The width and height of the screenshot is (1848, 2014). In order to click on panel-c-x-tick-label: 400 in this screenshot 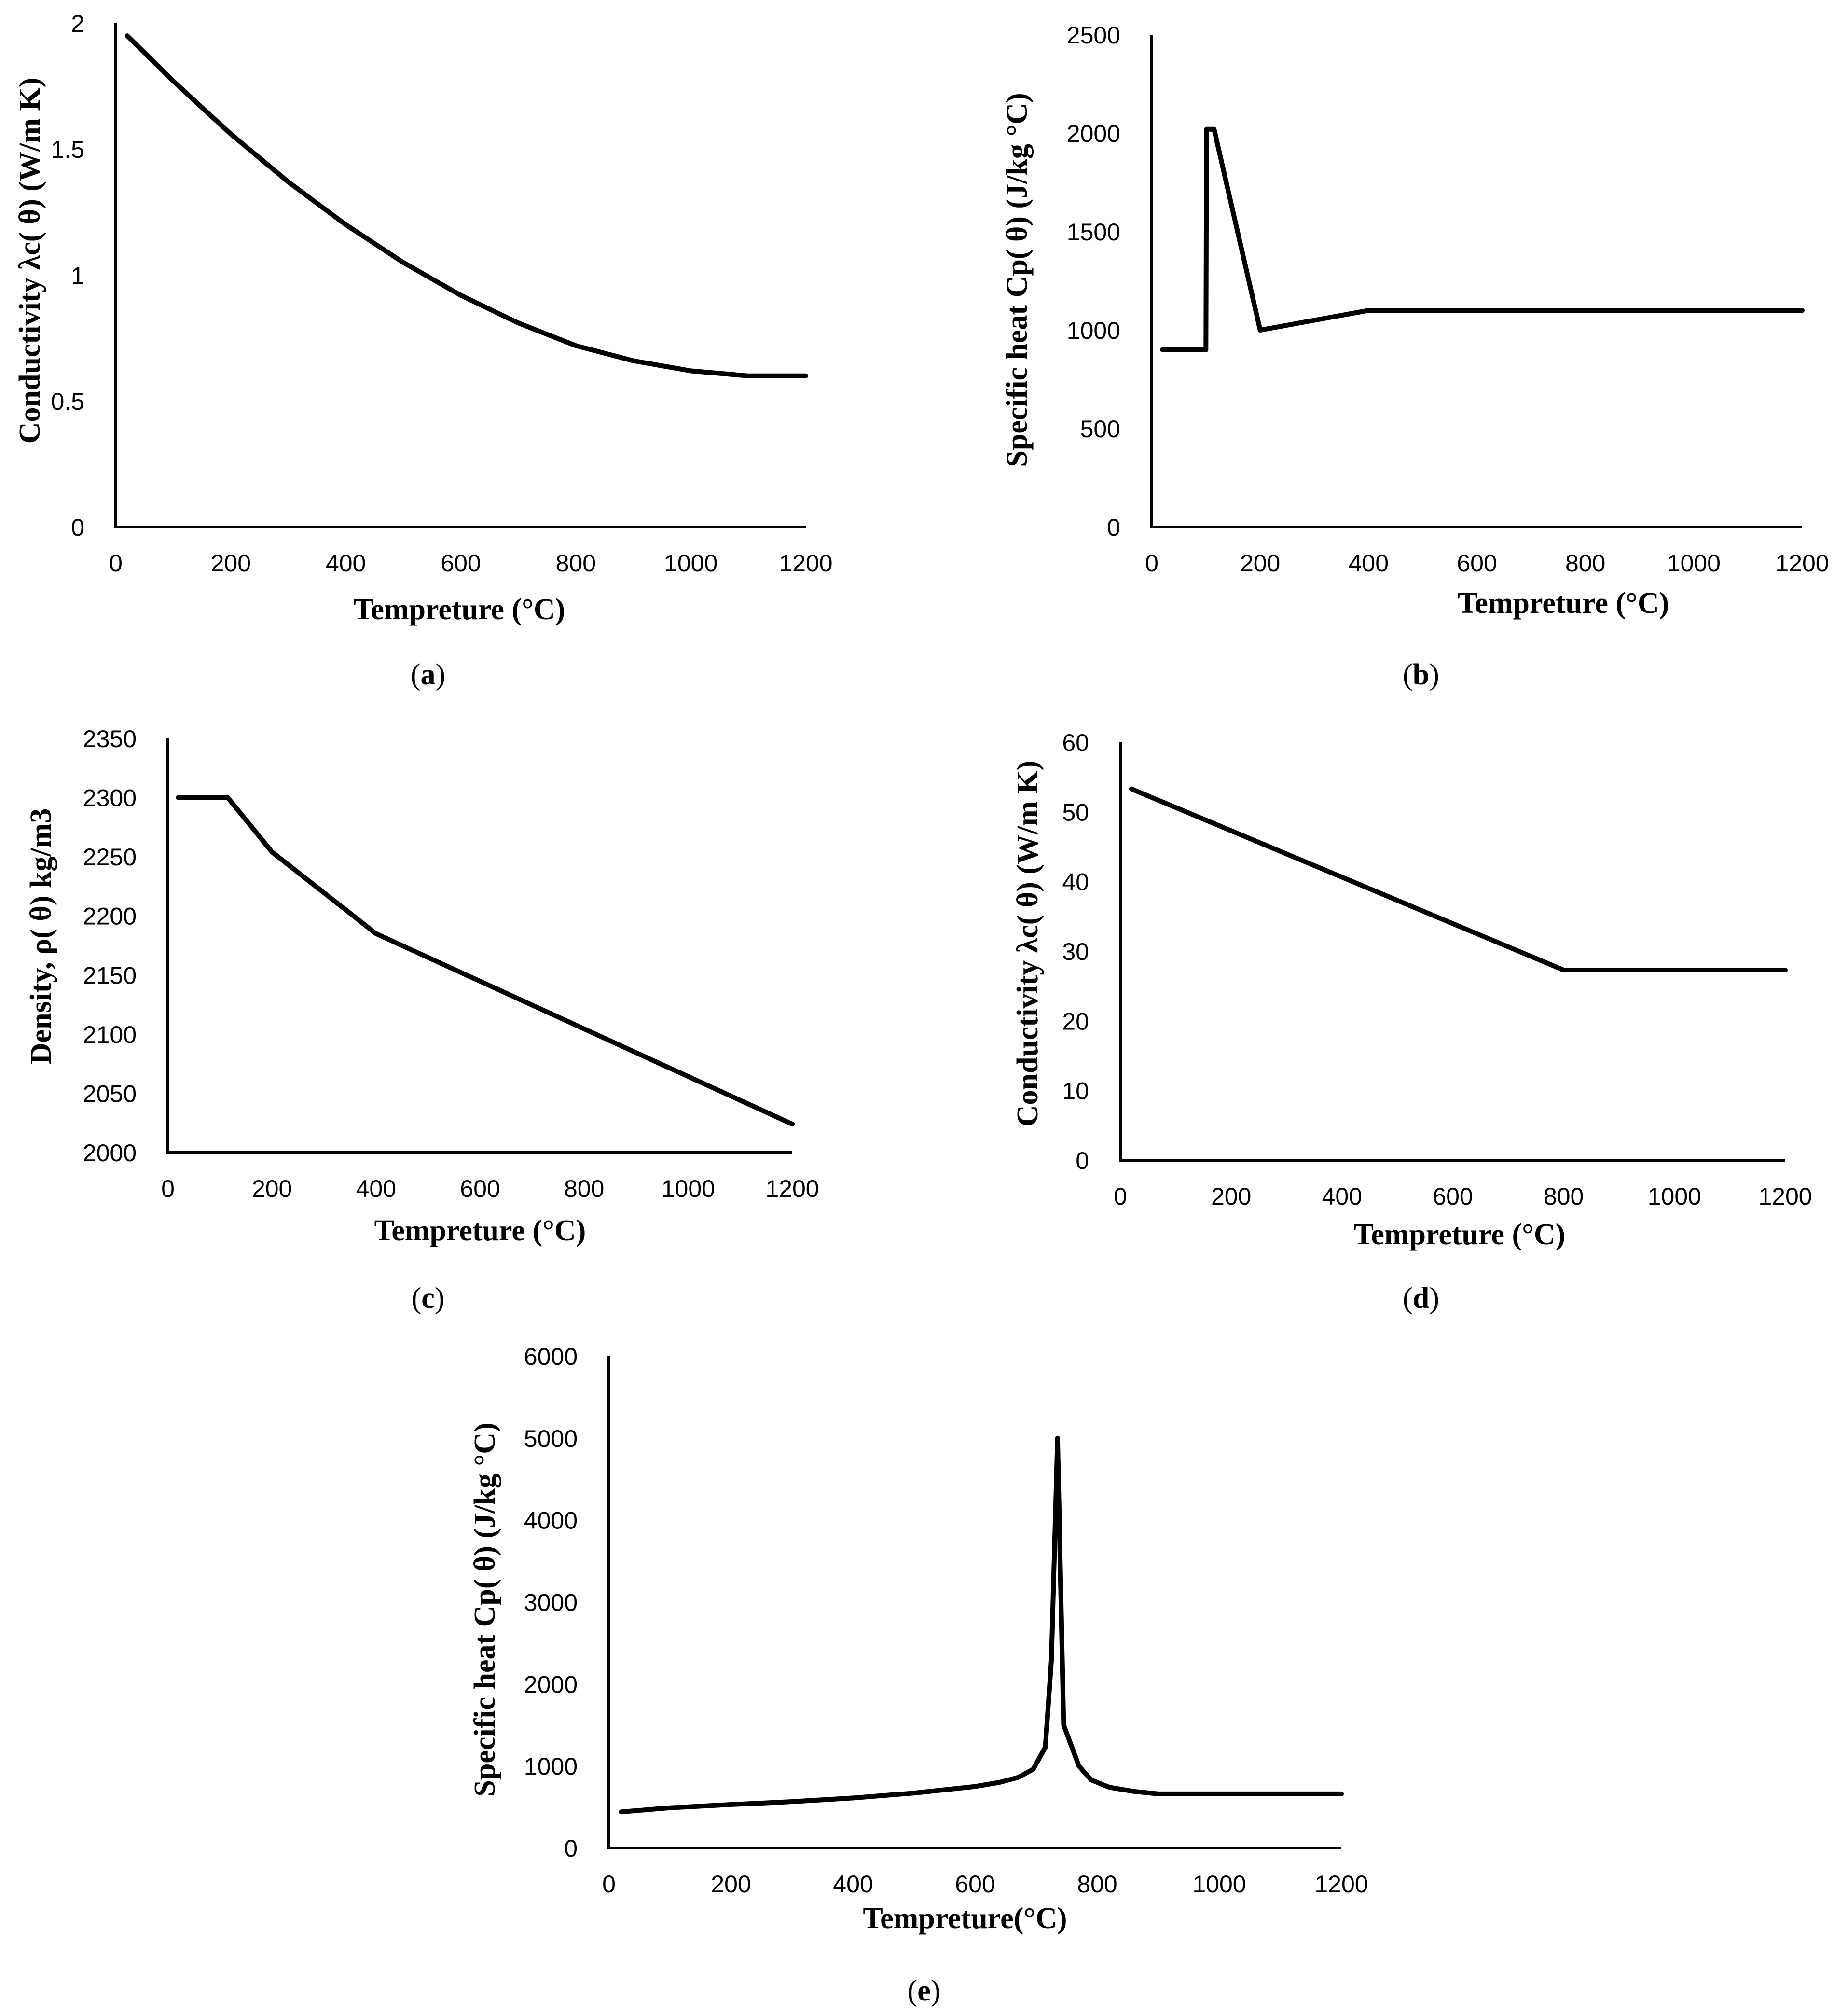, I will do `click(376, 1188)`.